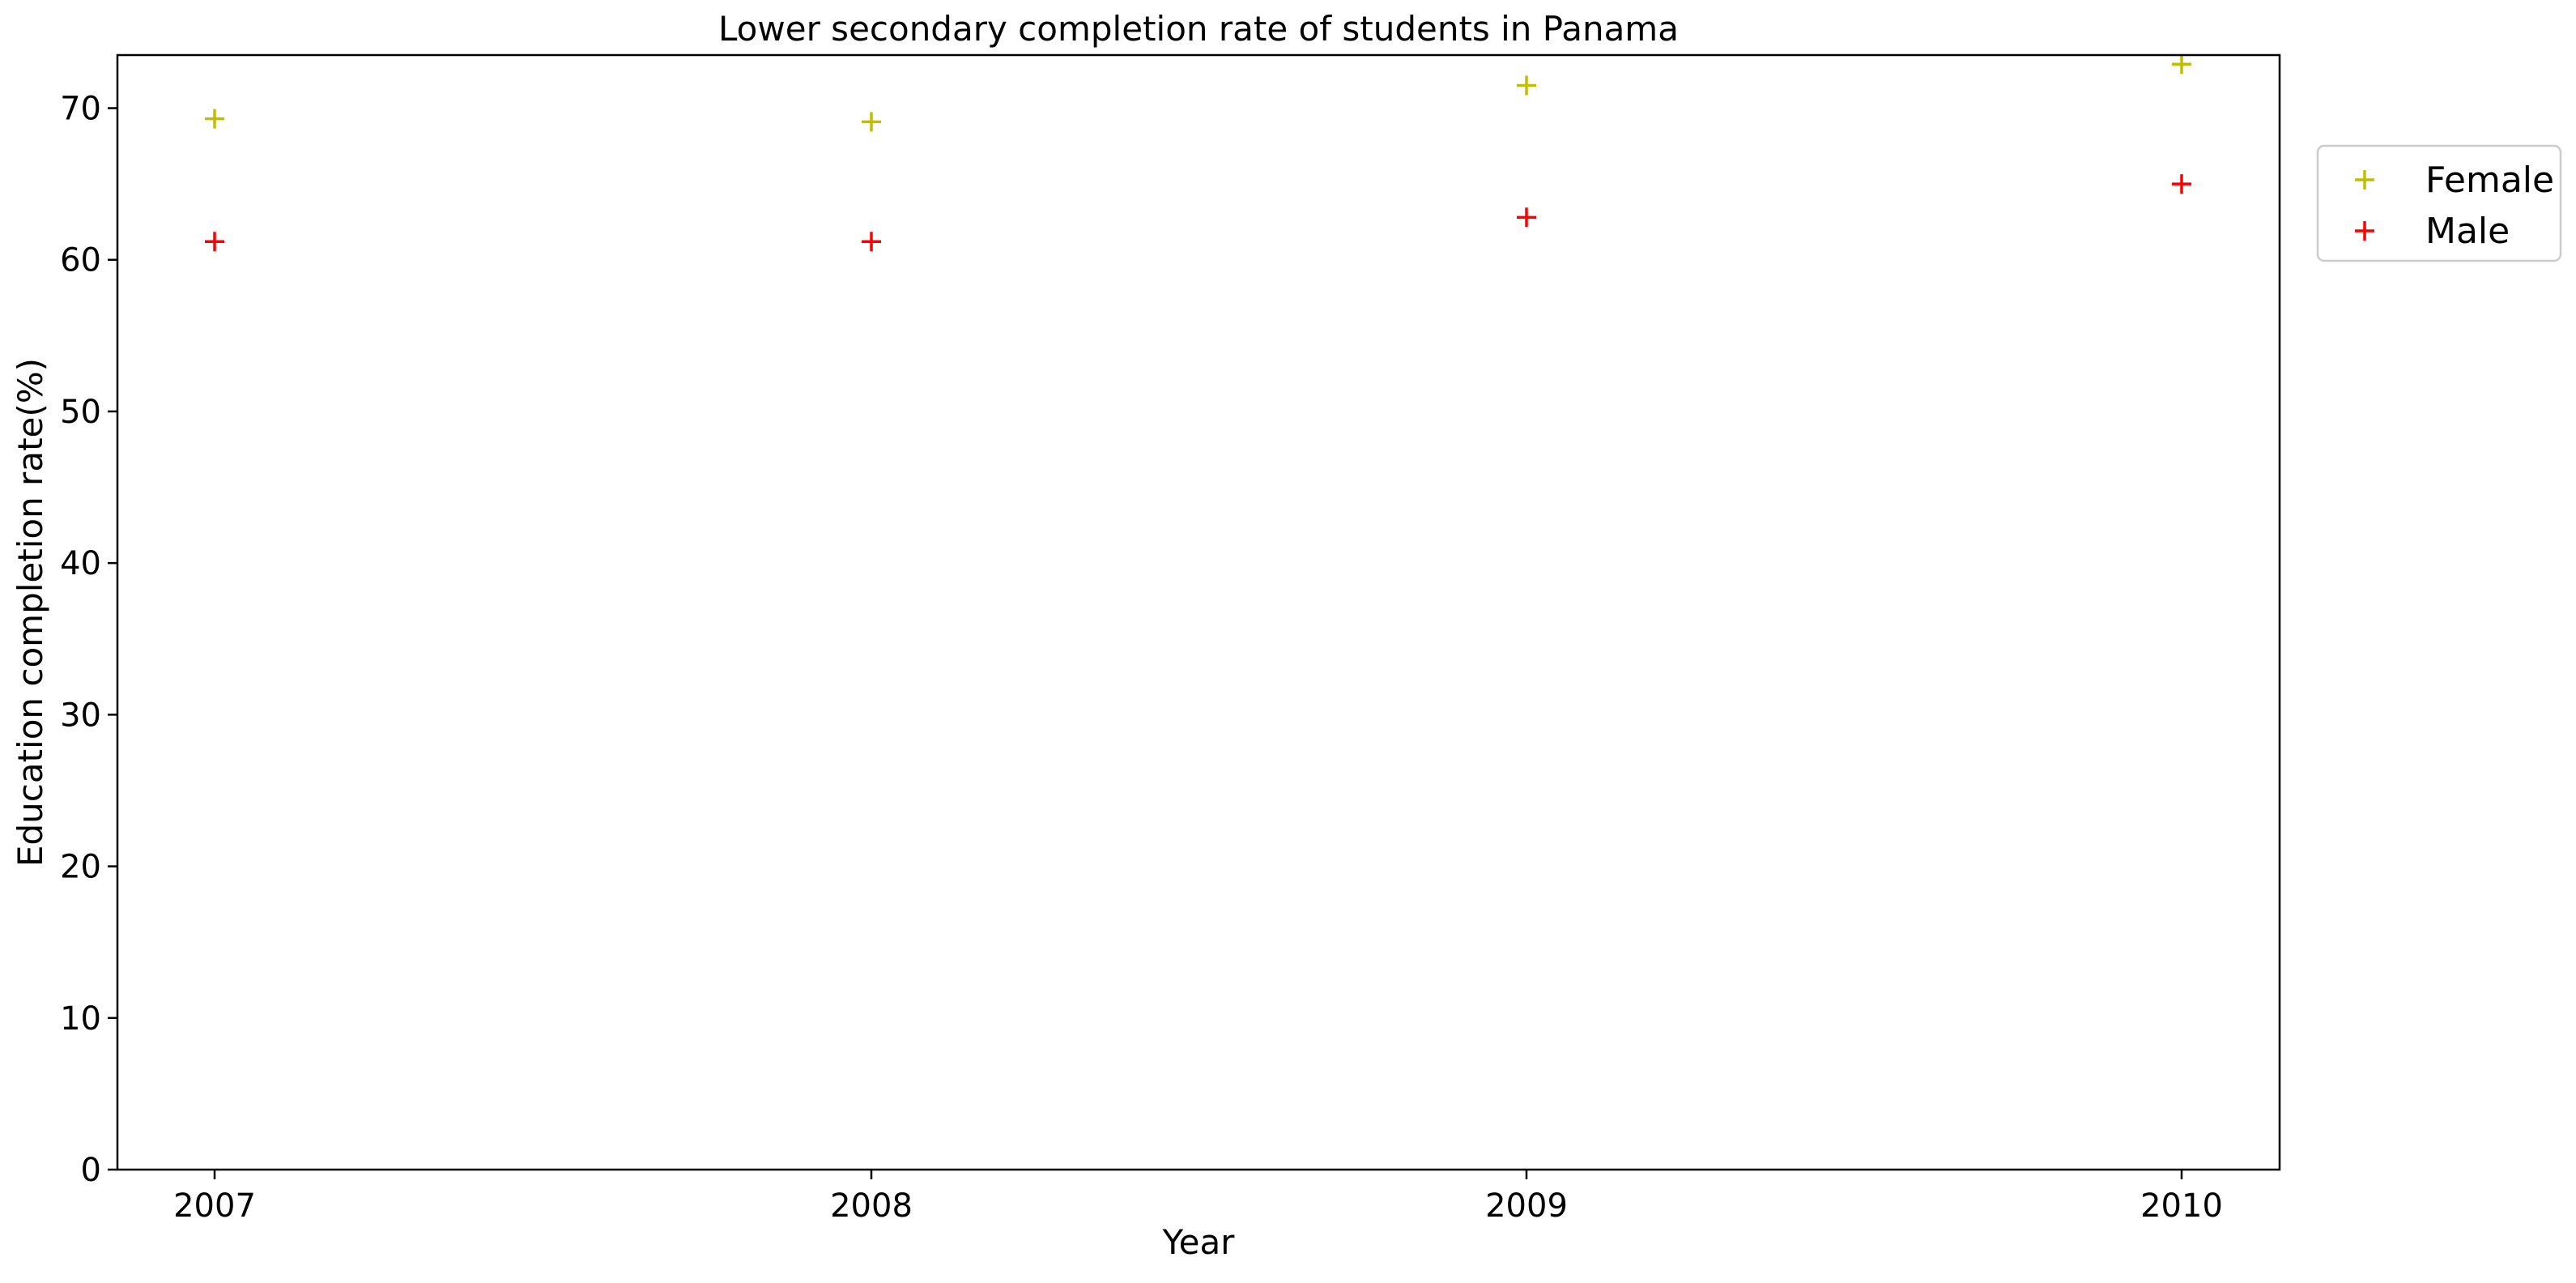 This screenshot has width=2576, height=1283. I want to click on y-tick-label: 60, so click(80, 260).